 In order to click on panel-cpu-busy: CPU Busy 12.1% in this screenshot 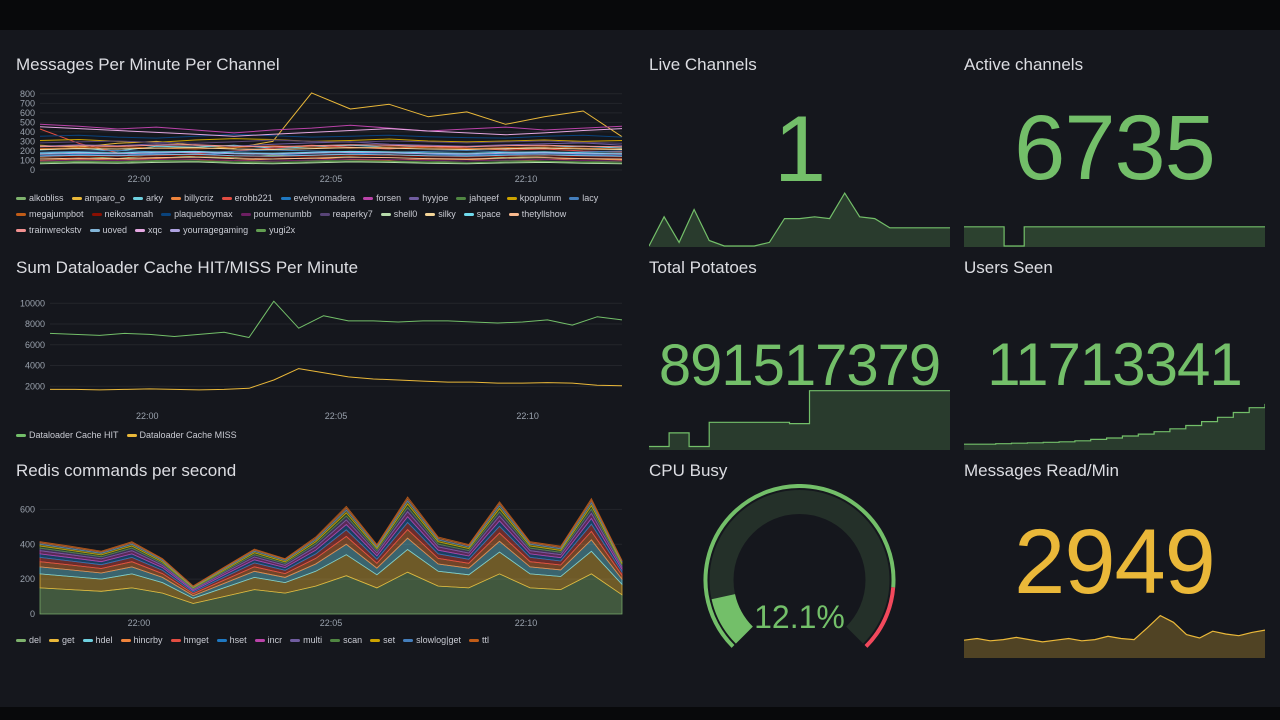, I will do `click(799, 560)`.